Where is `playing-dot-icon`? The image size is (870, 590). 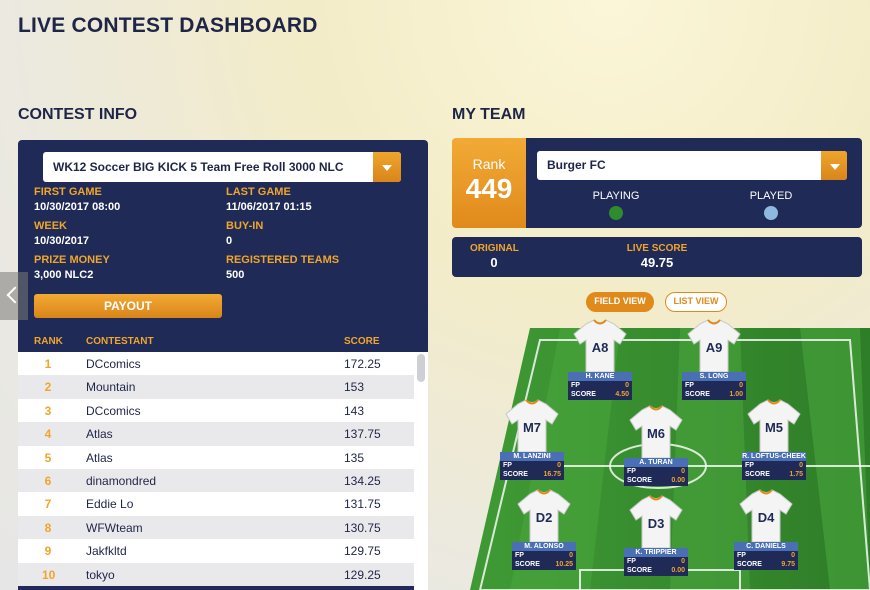
playing-dot-icon is located at coordinates (616, 213).